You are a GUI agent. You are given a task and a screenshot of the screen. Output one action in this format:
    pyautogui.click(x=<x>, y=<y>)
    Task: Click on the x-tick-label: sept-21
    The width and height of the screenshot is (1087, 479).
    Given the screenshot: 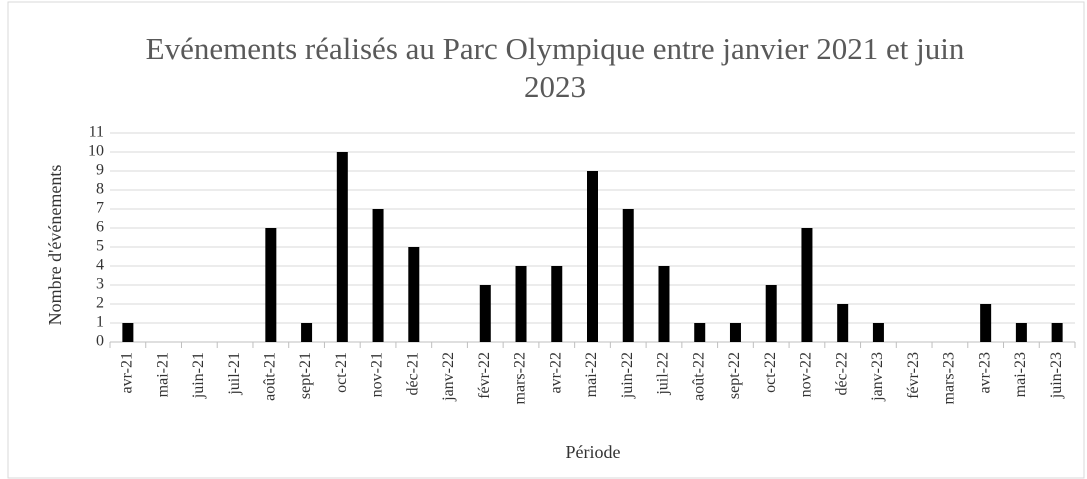 What is the action you would take?
    pyautogui.click(x=305, y=375)
    